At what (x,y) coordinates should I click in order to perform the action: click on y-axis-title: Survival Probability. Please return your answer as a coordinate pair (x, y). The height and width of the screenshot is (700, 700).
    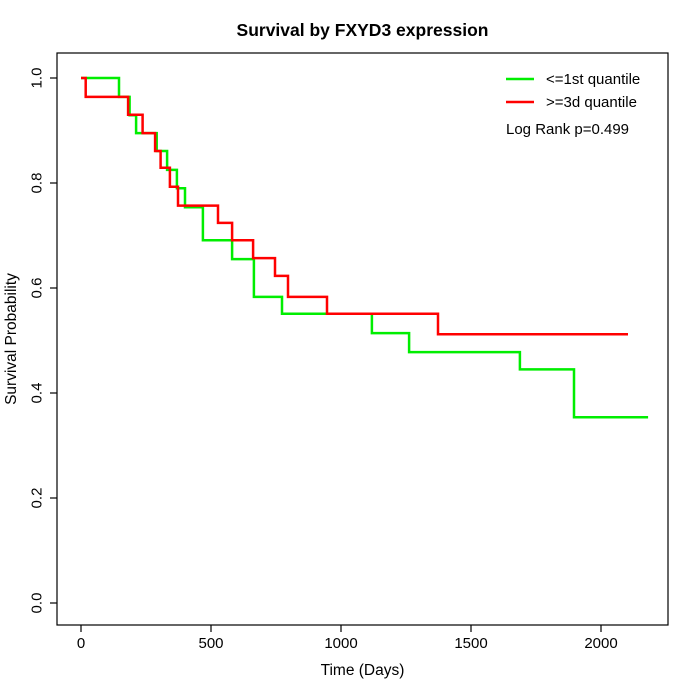
    Looking at the image, I should click on (11, 339).